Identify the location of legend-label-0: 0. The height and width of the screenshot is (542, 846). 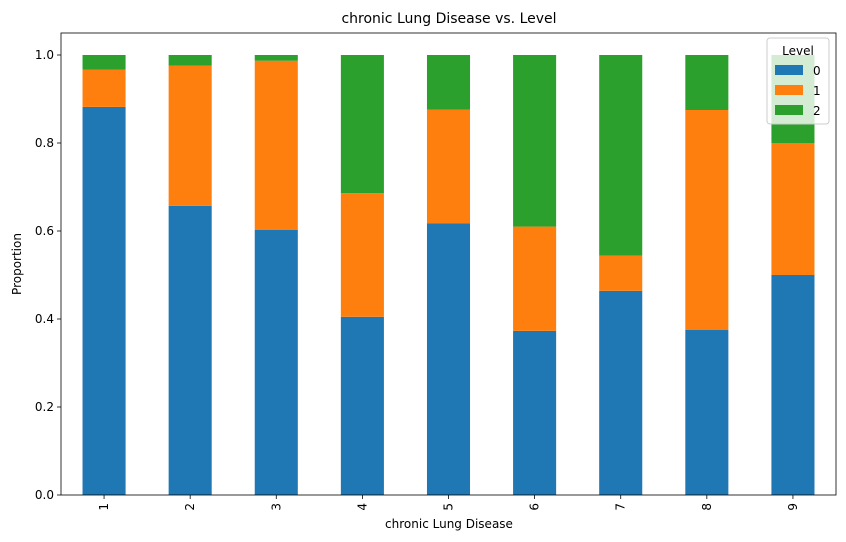
(817, 71).